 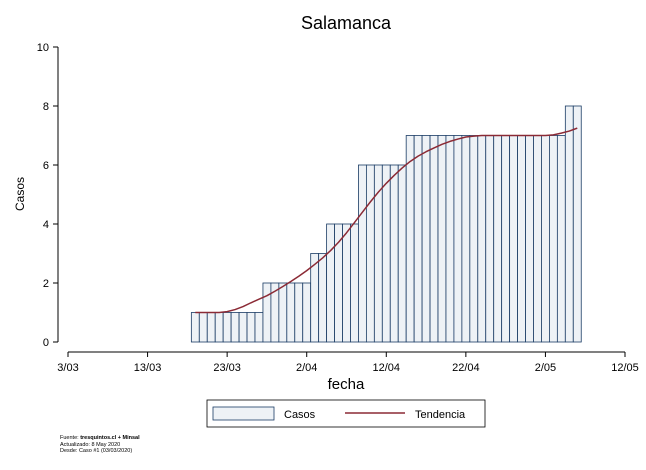 I want to click on x-tick-label: 13/03, so click(x=148, y=368).